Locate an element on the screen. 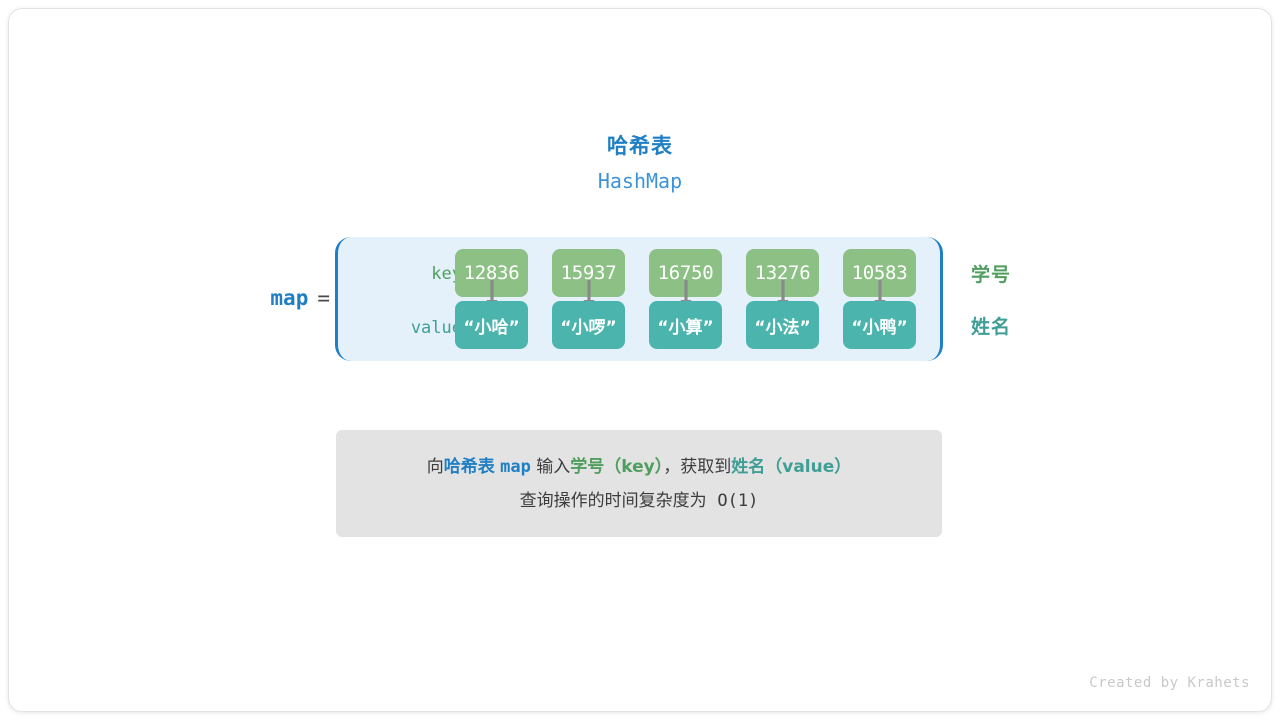 The height and width of the screenshot is (720, 1280). equals-sign: = is located at coordinates (323, 298).